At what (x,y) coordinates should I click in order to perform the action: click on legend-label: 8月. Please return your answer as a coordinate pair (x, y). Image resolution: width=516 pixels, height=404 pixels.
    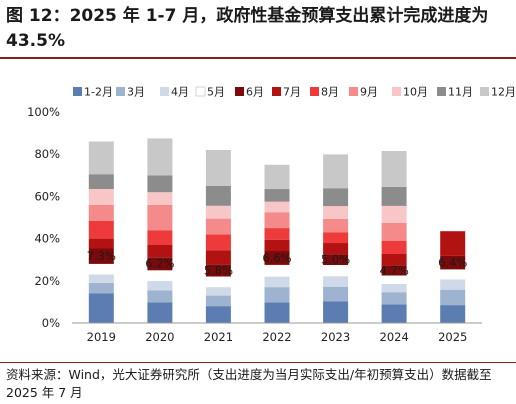
    Looking at the image, I should click on (330, 92).